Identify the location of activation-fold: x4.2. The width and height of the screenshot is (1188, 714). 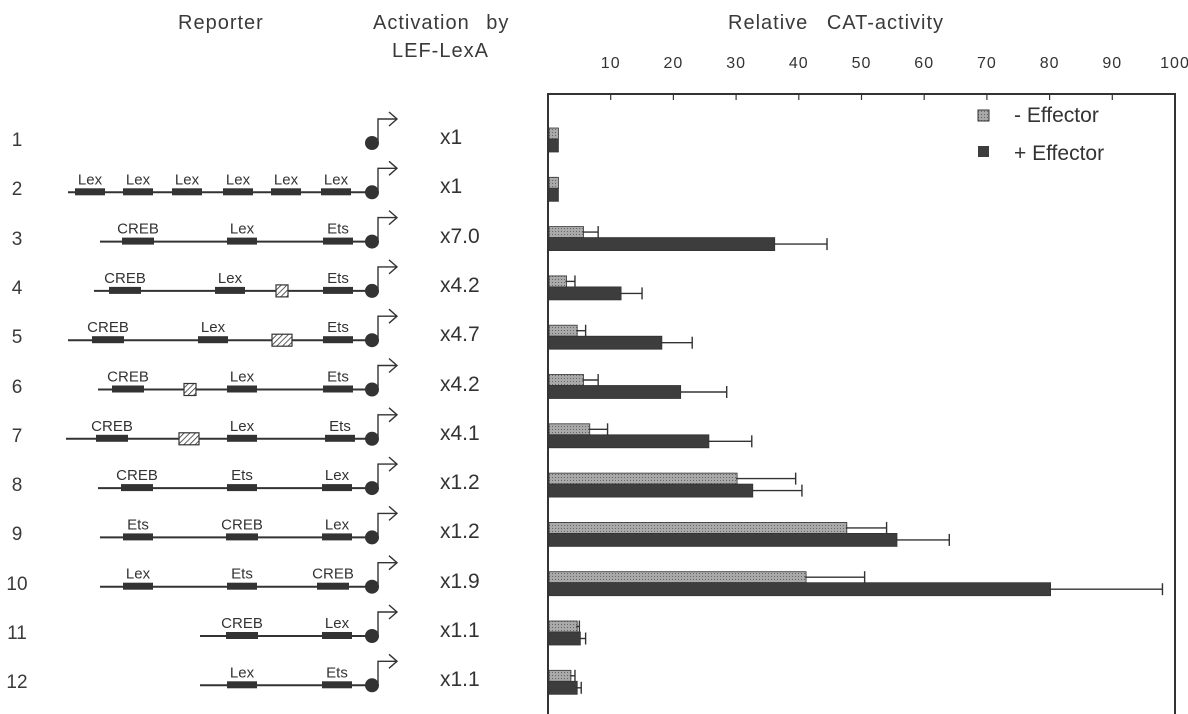
(460, 384).